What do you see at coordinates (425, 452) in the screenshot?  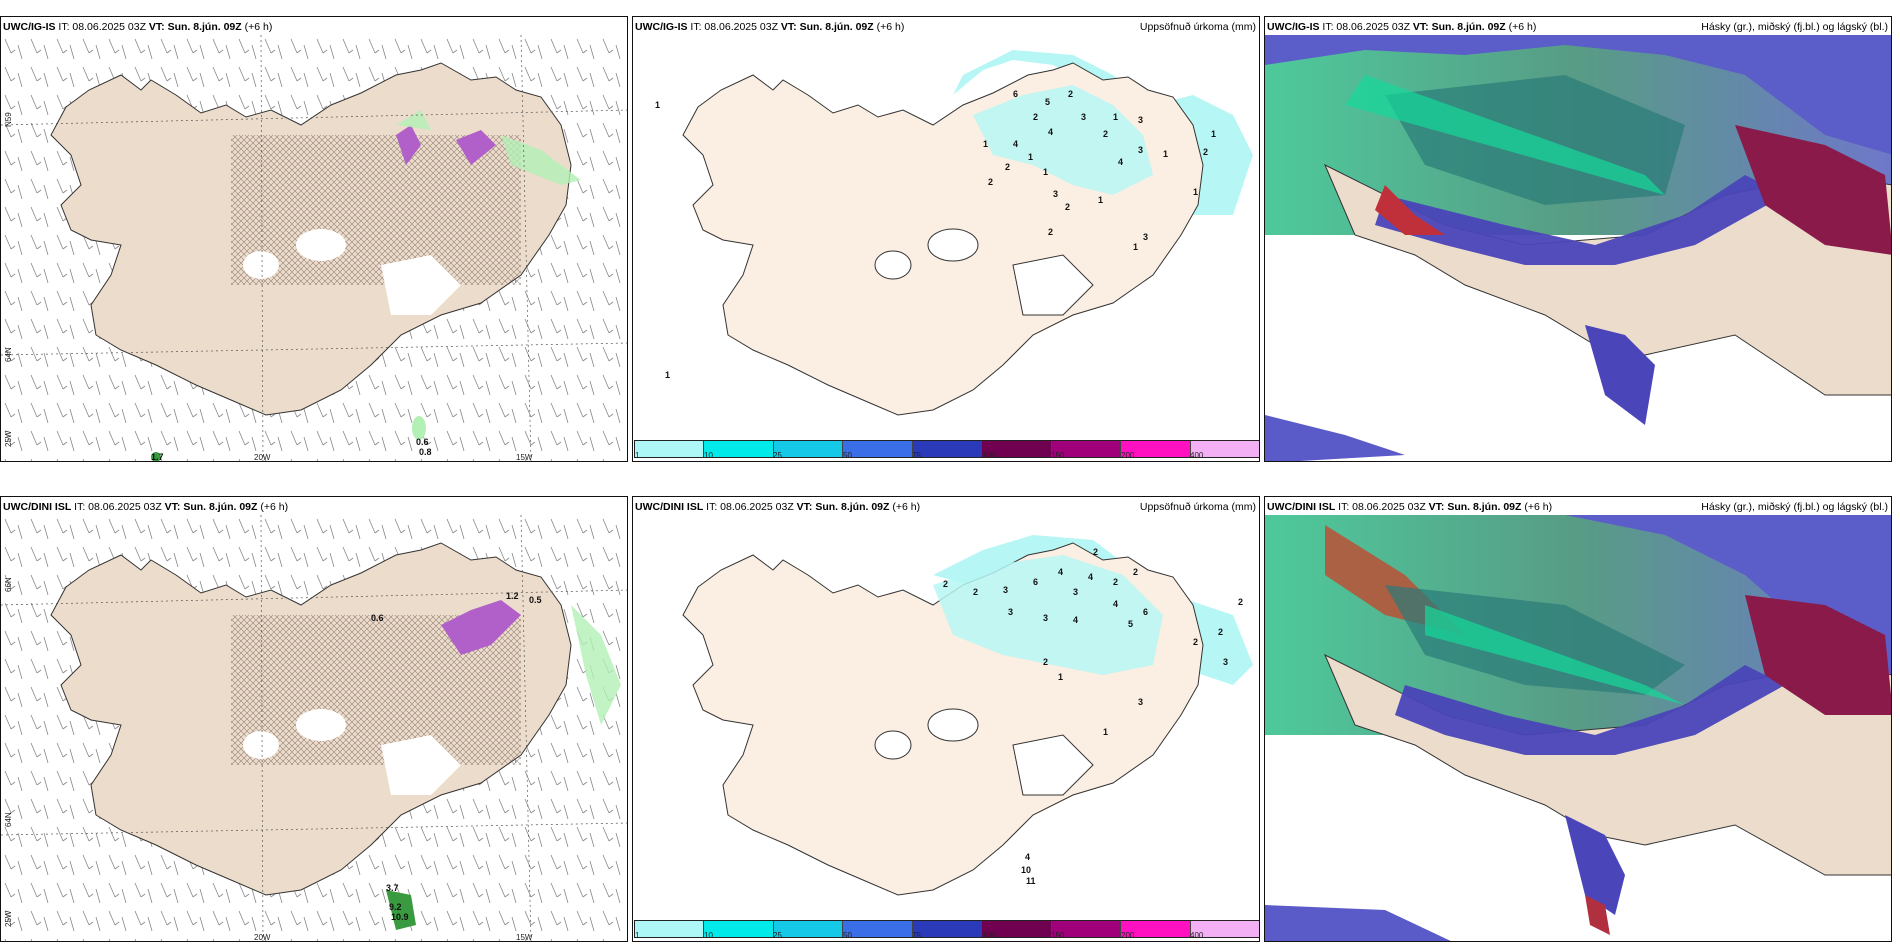 I see `precip-value: 0.8` at bounding box center [425, 452].